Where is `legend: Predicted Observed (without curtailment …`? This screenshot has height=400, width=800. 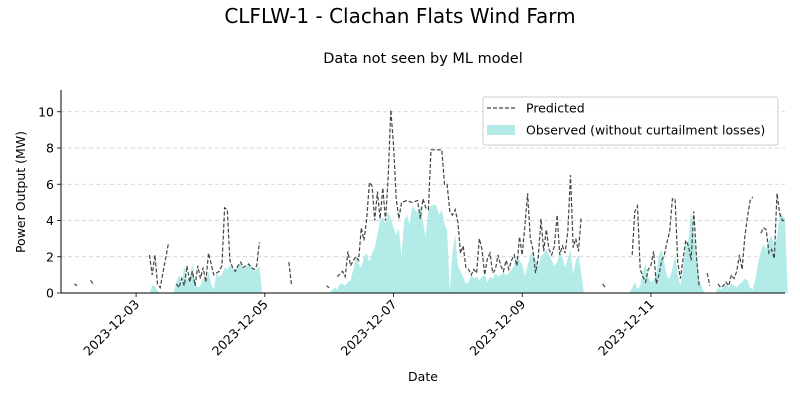
legend: Predicted Observed (without curtailment … is located at coordinates (630, 121).